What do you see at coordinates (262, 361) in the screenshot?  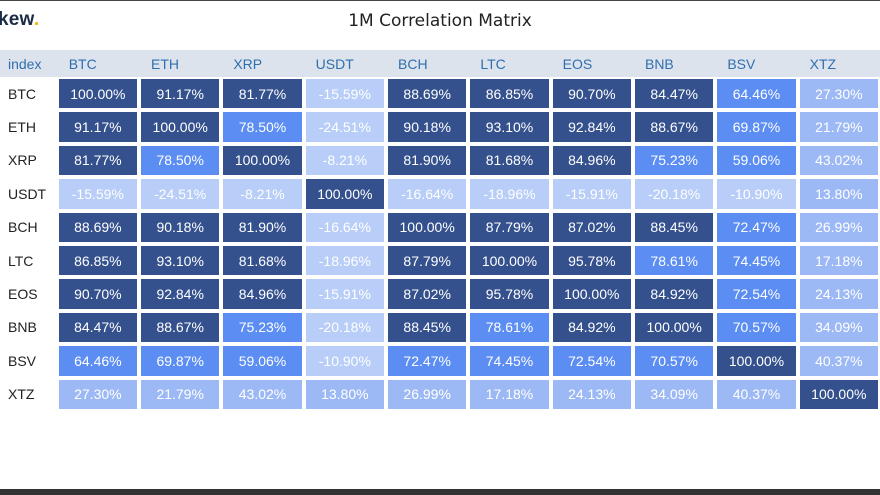 I see `heatmap-cell-bsv-xrp: 59.06%` at bounding box center [262, 361].